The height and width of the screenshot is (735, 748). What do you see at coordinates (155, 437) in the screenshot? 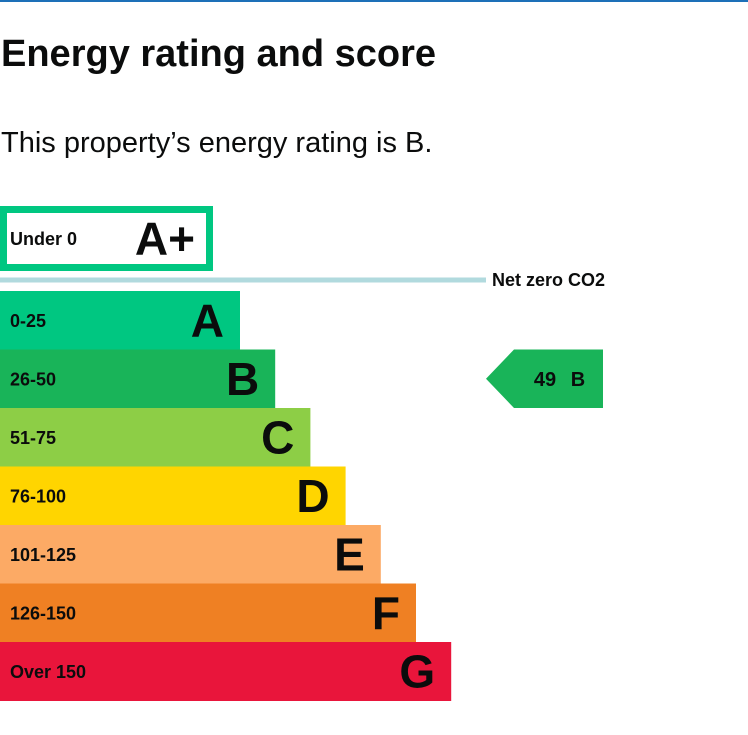
I see `band-c-bar` at bounding box center [155, 437].